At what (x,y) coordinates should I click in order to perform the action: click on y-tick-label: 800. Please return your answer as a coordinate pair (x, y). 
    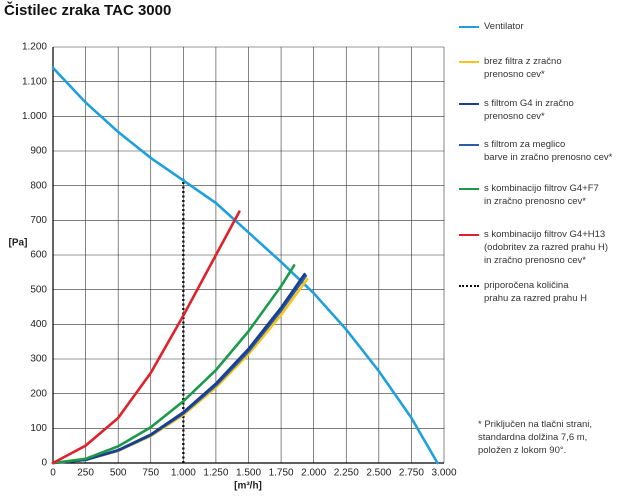
    Looking at the image, I should click on (38, 185).